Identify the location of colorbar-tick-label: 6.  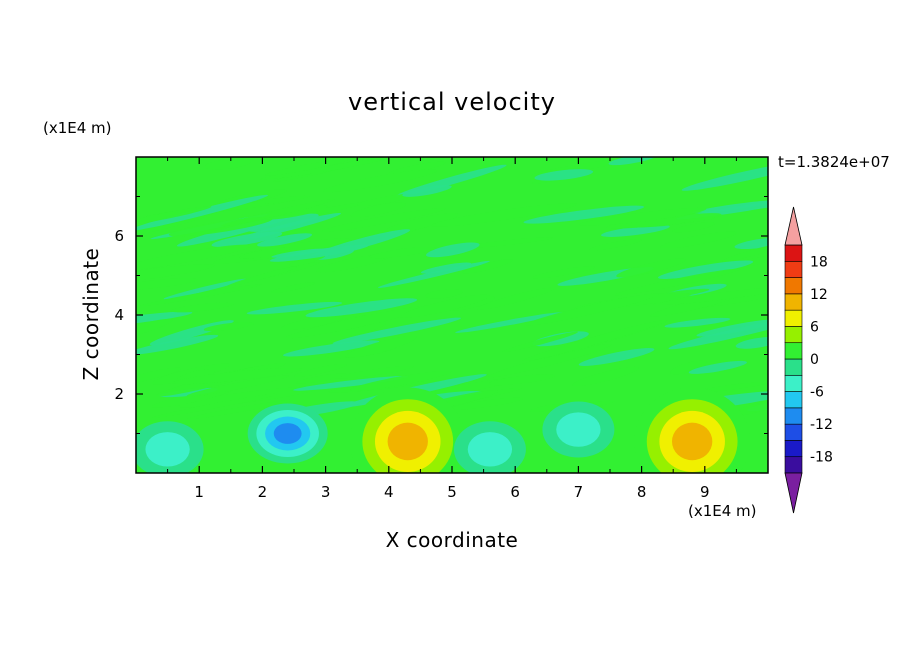
(814, 327).